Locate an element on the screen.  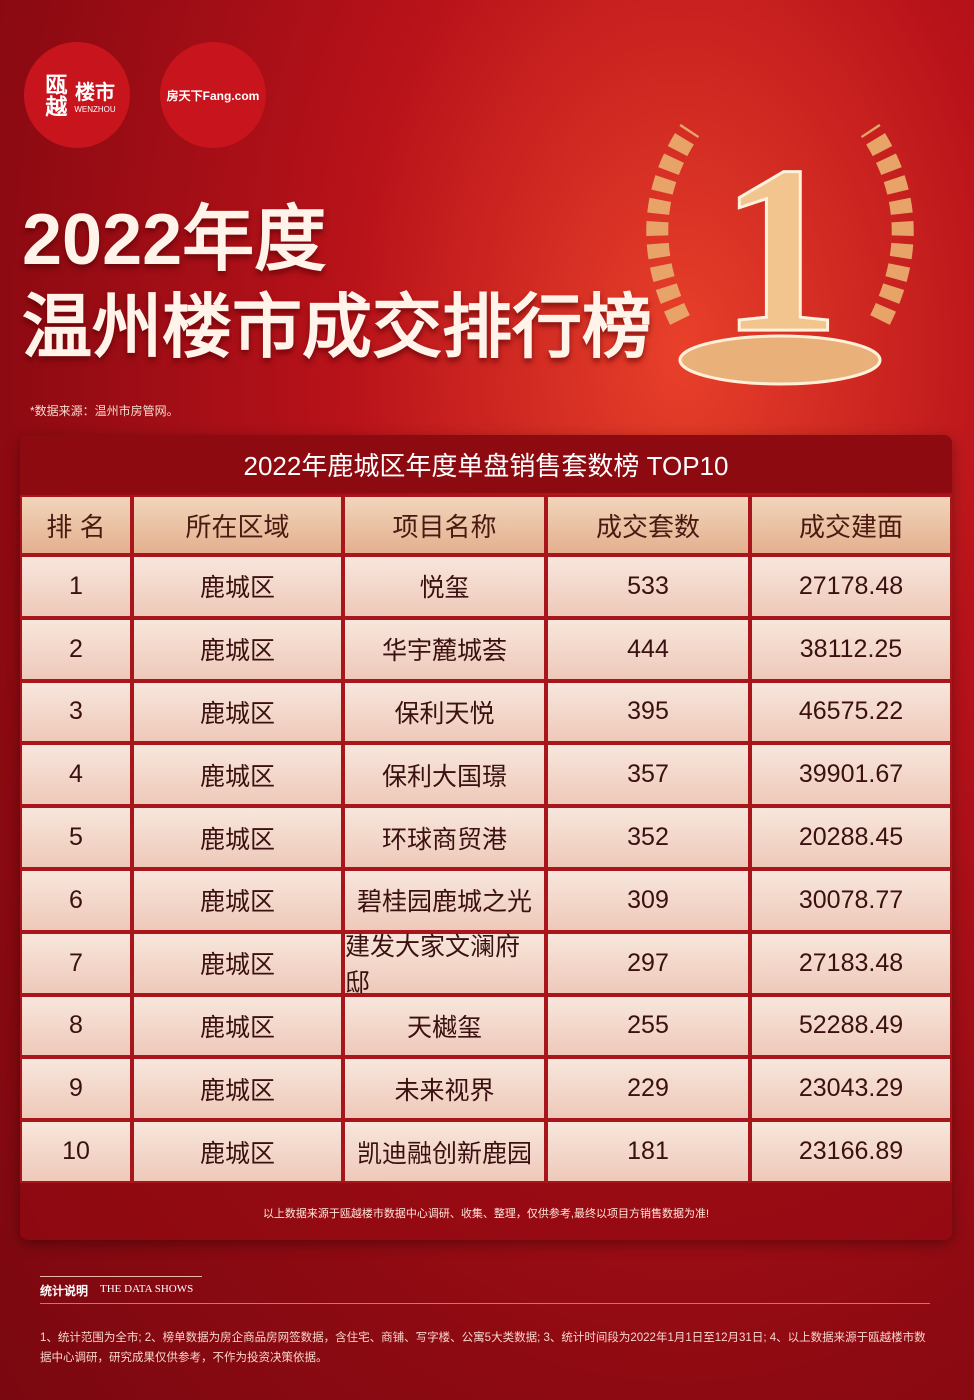
table-cell: 181 is located at coordinates (648, 1151).